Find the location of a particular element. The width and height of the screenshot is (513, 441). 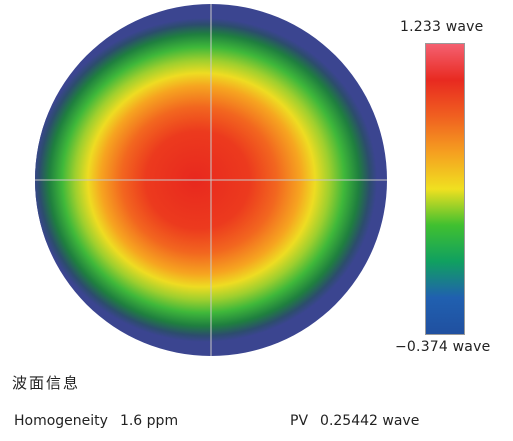

homogeneity-stat: Homogeneity 1.6 ppm is located at coordinates (96, 421).